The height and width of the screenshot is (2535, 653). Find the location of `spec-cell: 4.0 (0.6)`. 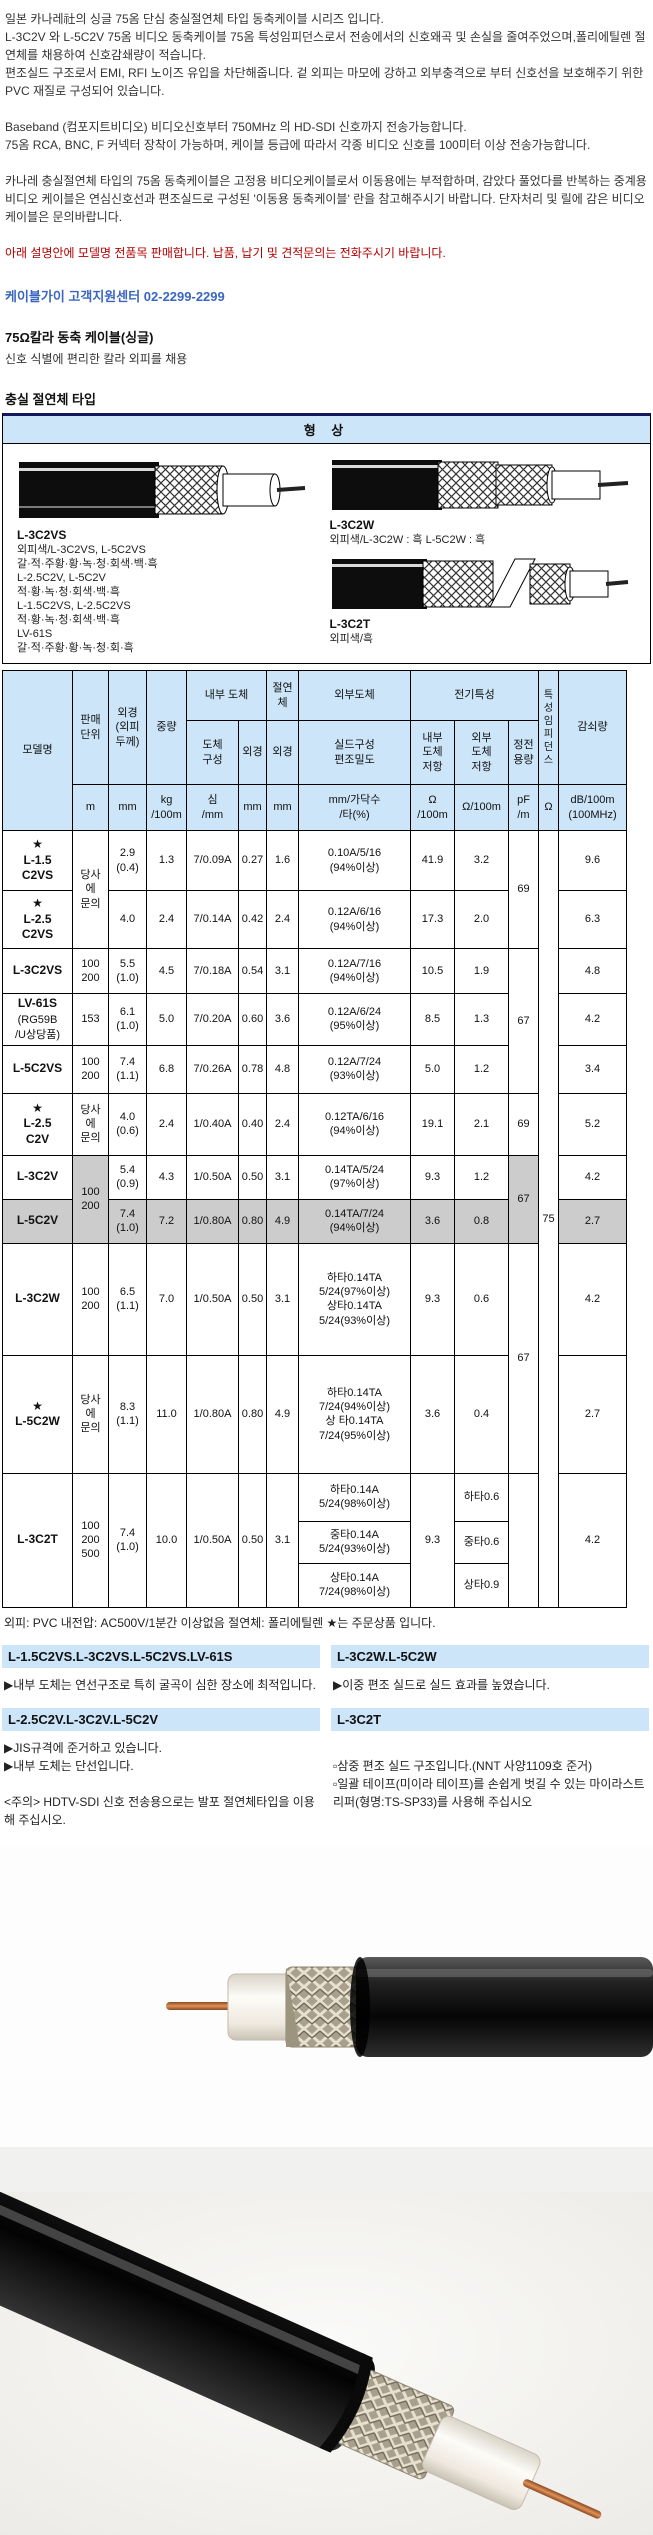

spec-cell: 4.0 (0.6) is located at coordinates (127, 1124).